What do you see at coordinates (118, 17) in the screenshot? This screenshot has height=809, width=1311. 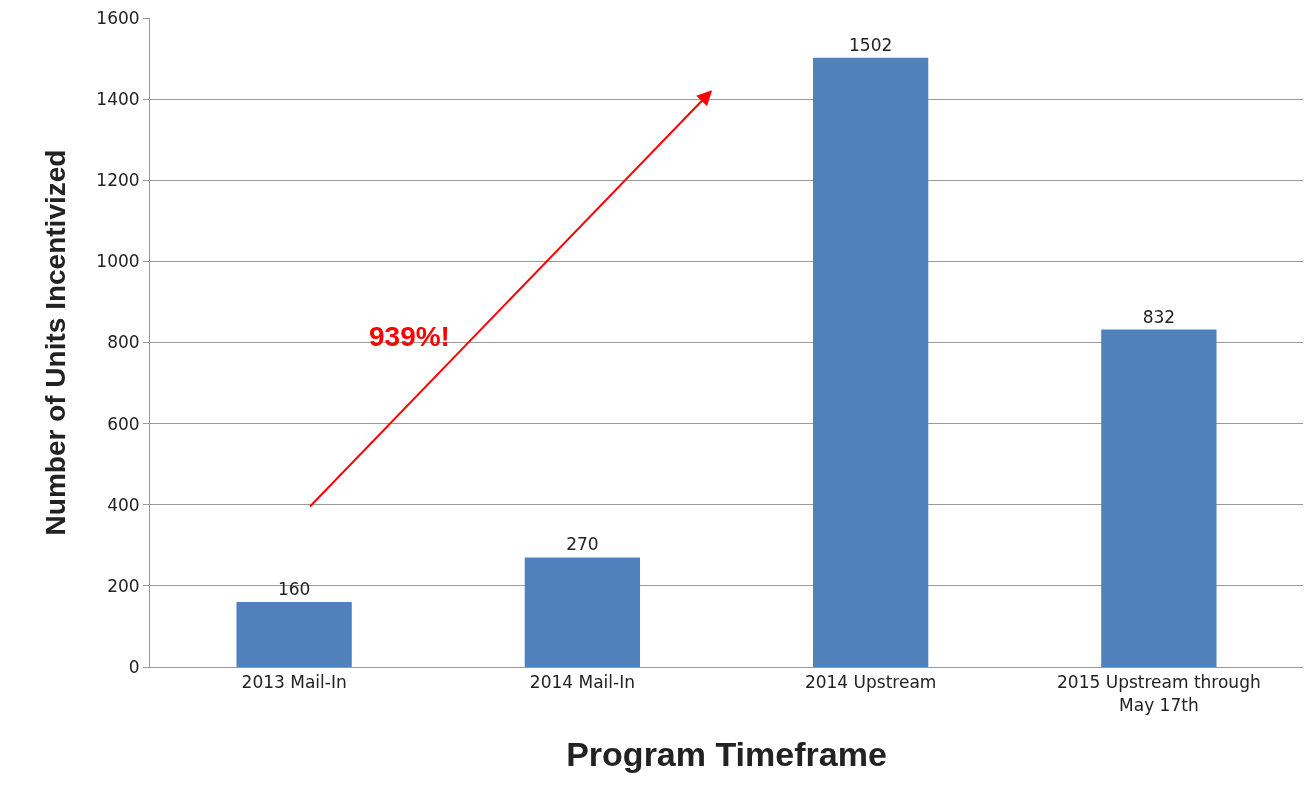 I see `y-tick-label: 1600` at bounding box center [118, 17].